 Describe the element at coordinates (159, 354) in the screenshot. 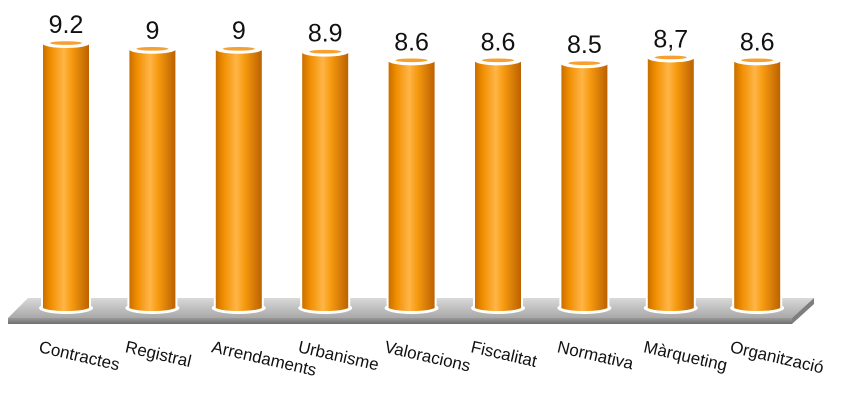

I see `category-label: Registral` at that location.